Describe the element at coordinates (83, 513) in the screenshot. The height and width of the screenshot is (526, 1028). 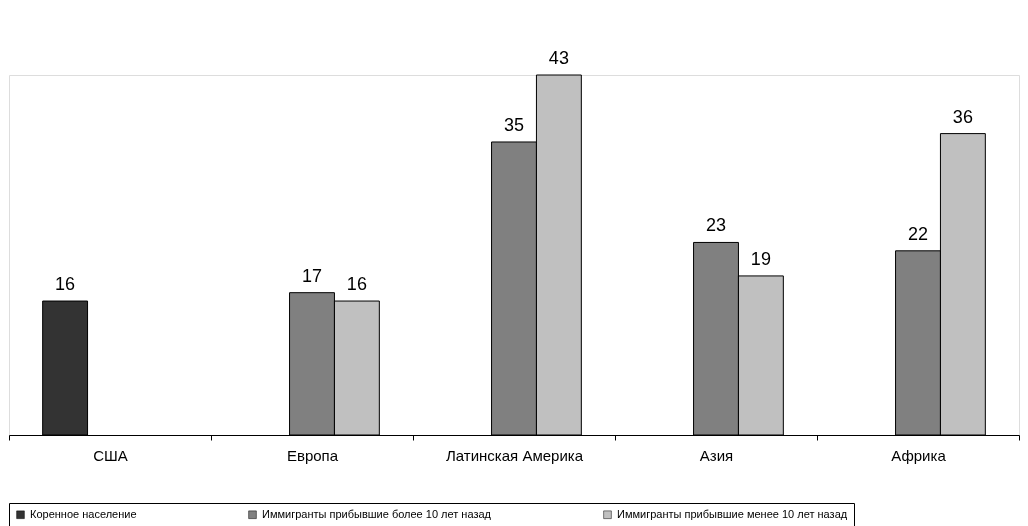
I see `legend-label: Коренное население` at that location.